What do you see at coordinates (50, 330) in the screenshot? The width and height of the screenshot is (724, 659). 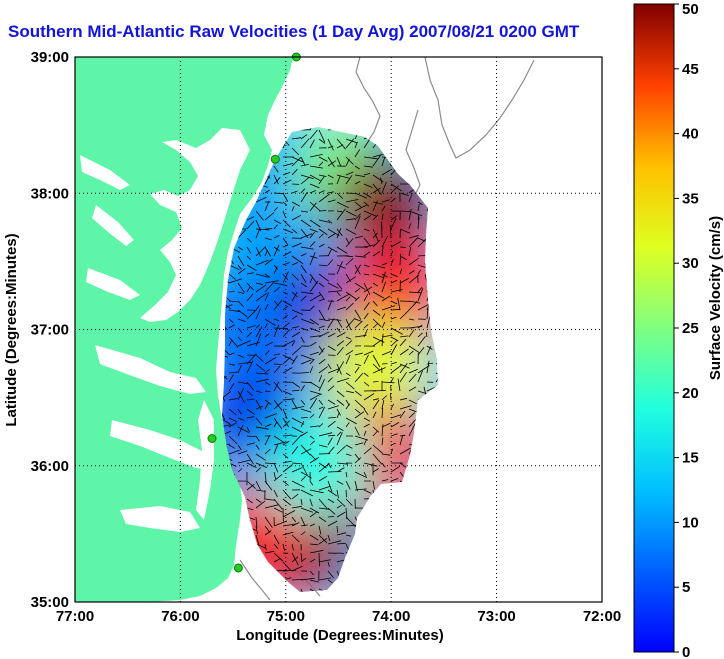 I see `y-tick-labels: 39:00 38:00 37:00 36:00 35:00` at bounding box center [50, 330].